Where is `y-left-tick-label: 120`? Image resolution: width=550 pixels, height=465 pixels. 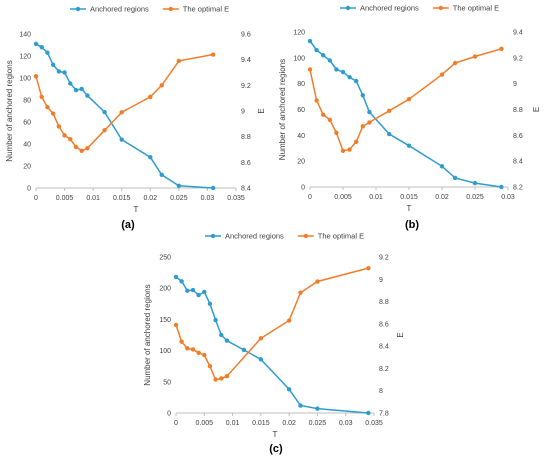 y-left-tick-label: 120 is located at coordinates (299, 33).